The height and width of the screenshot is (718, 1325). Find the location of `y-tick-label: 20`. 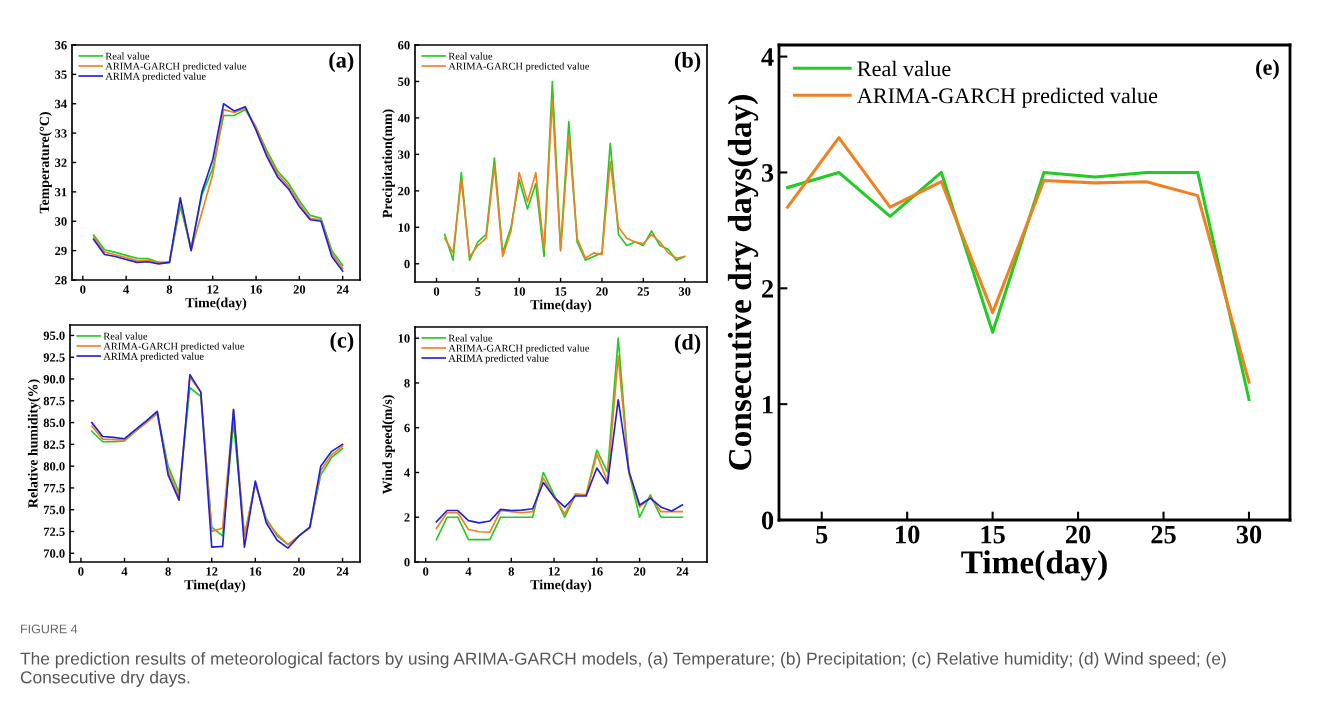

y-tick-label: 20 is located at coordinates (404, 191).